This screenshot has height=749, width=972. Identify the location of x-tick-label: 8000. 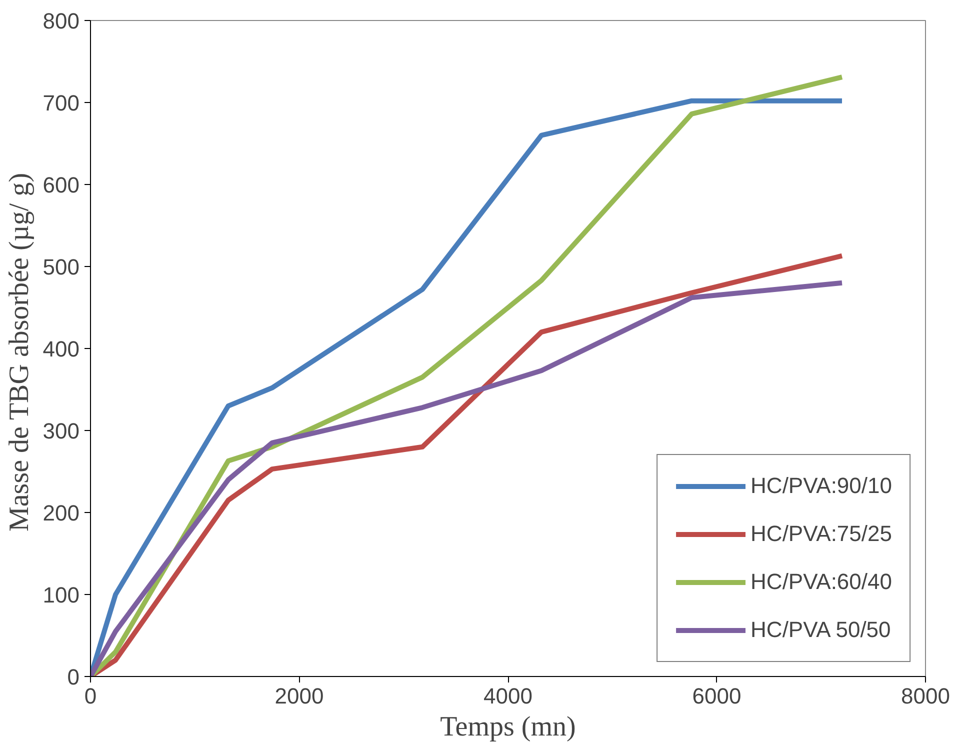
(925, 696).